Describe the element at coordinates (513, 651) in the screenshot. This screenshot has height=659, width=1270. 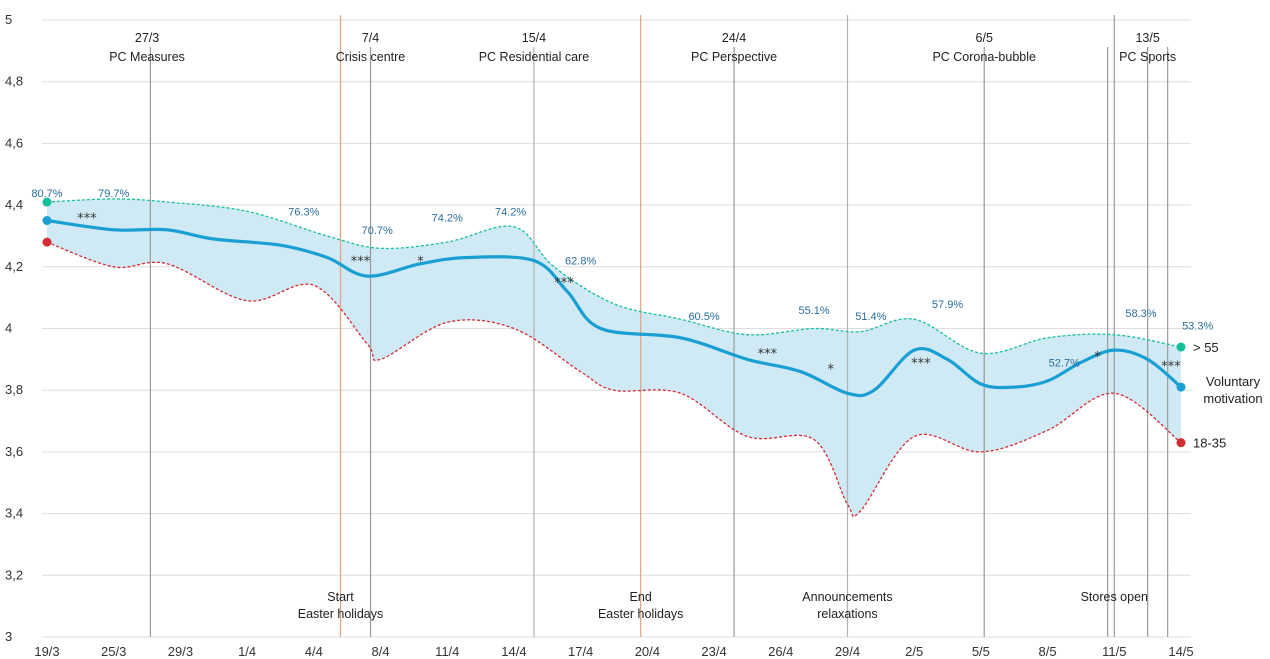
I see `x-tick-label: 14/4` at that location.